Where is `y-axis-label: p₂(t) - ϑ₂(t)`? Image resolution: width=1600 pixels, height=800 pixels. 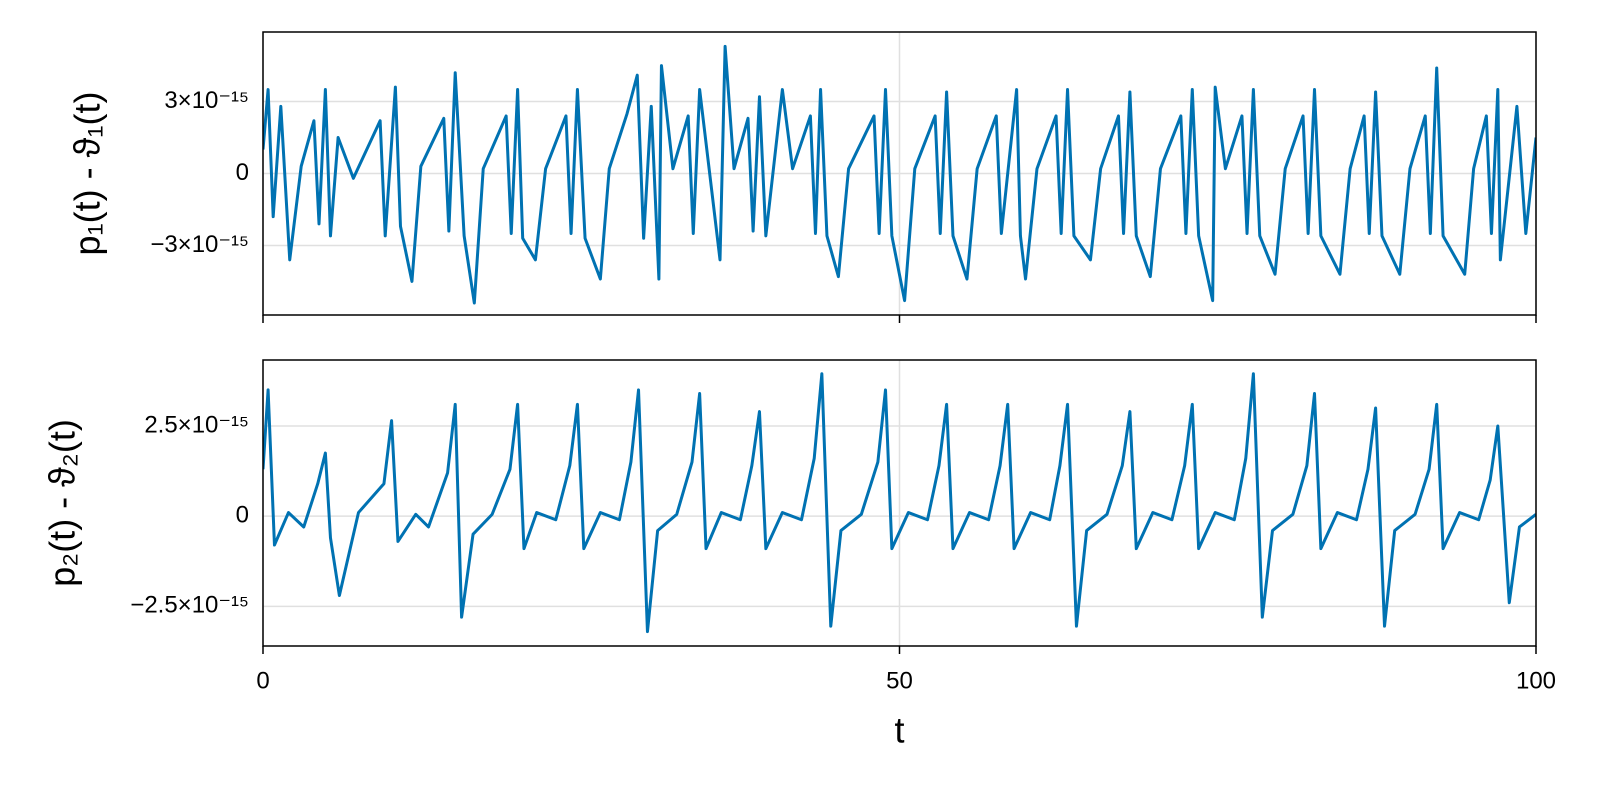 y-axis-label: p₂(t) - ϑ₂(t) is located at coordinates (62, 503).